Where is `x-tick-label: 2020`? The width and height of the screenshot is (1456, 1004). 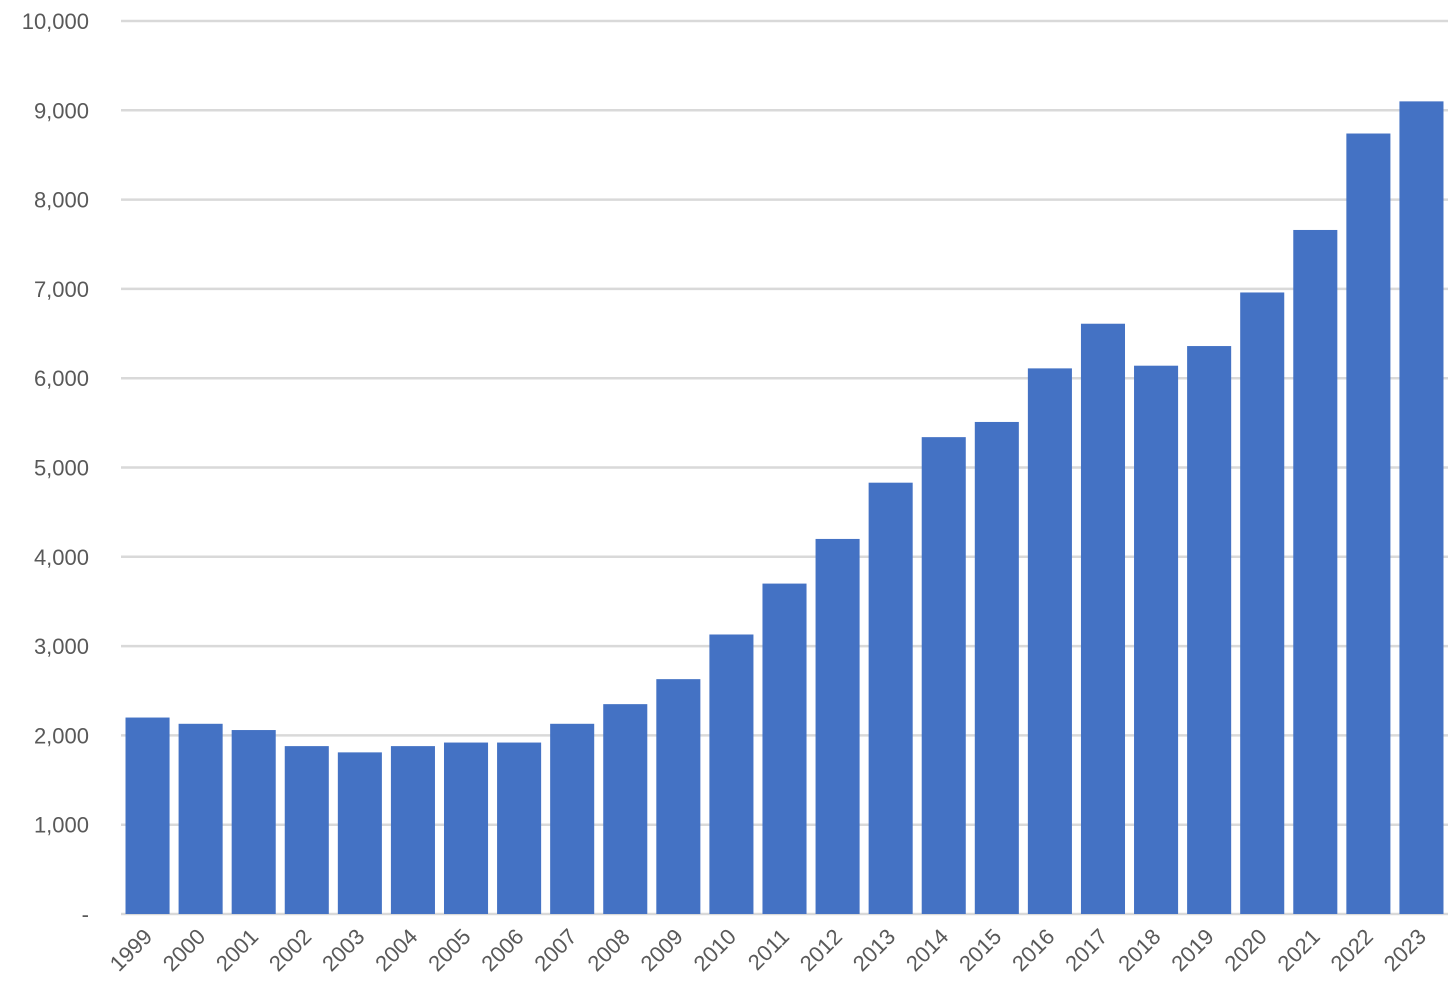
x-tick-label: 2020 is located at coordinates (1245, 950).